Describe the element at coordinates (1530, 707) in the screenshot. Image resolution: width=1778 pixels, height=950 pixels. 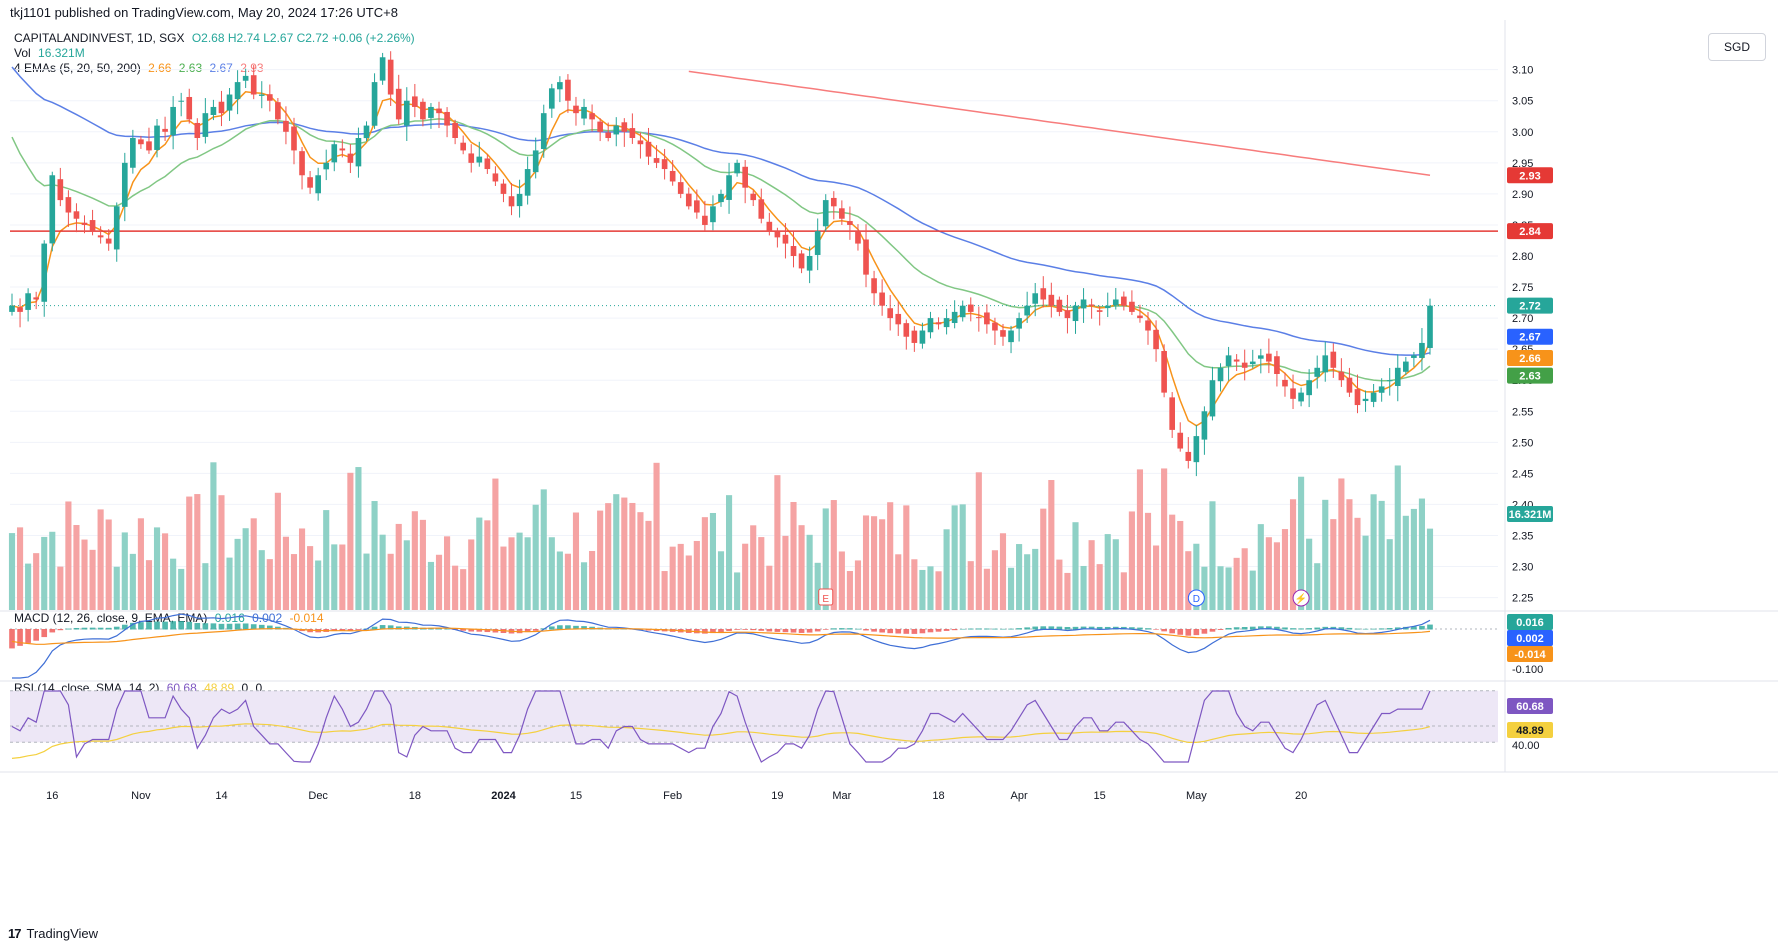
I see `rsi-axis-label: 60.68` at that location.